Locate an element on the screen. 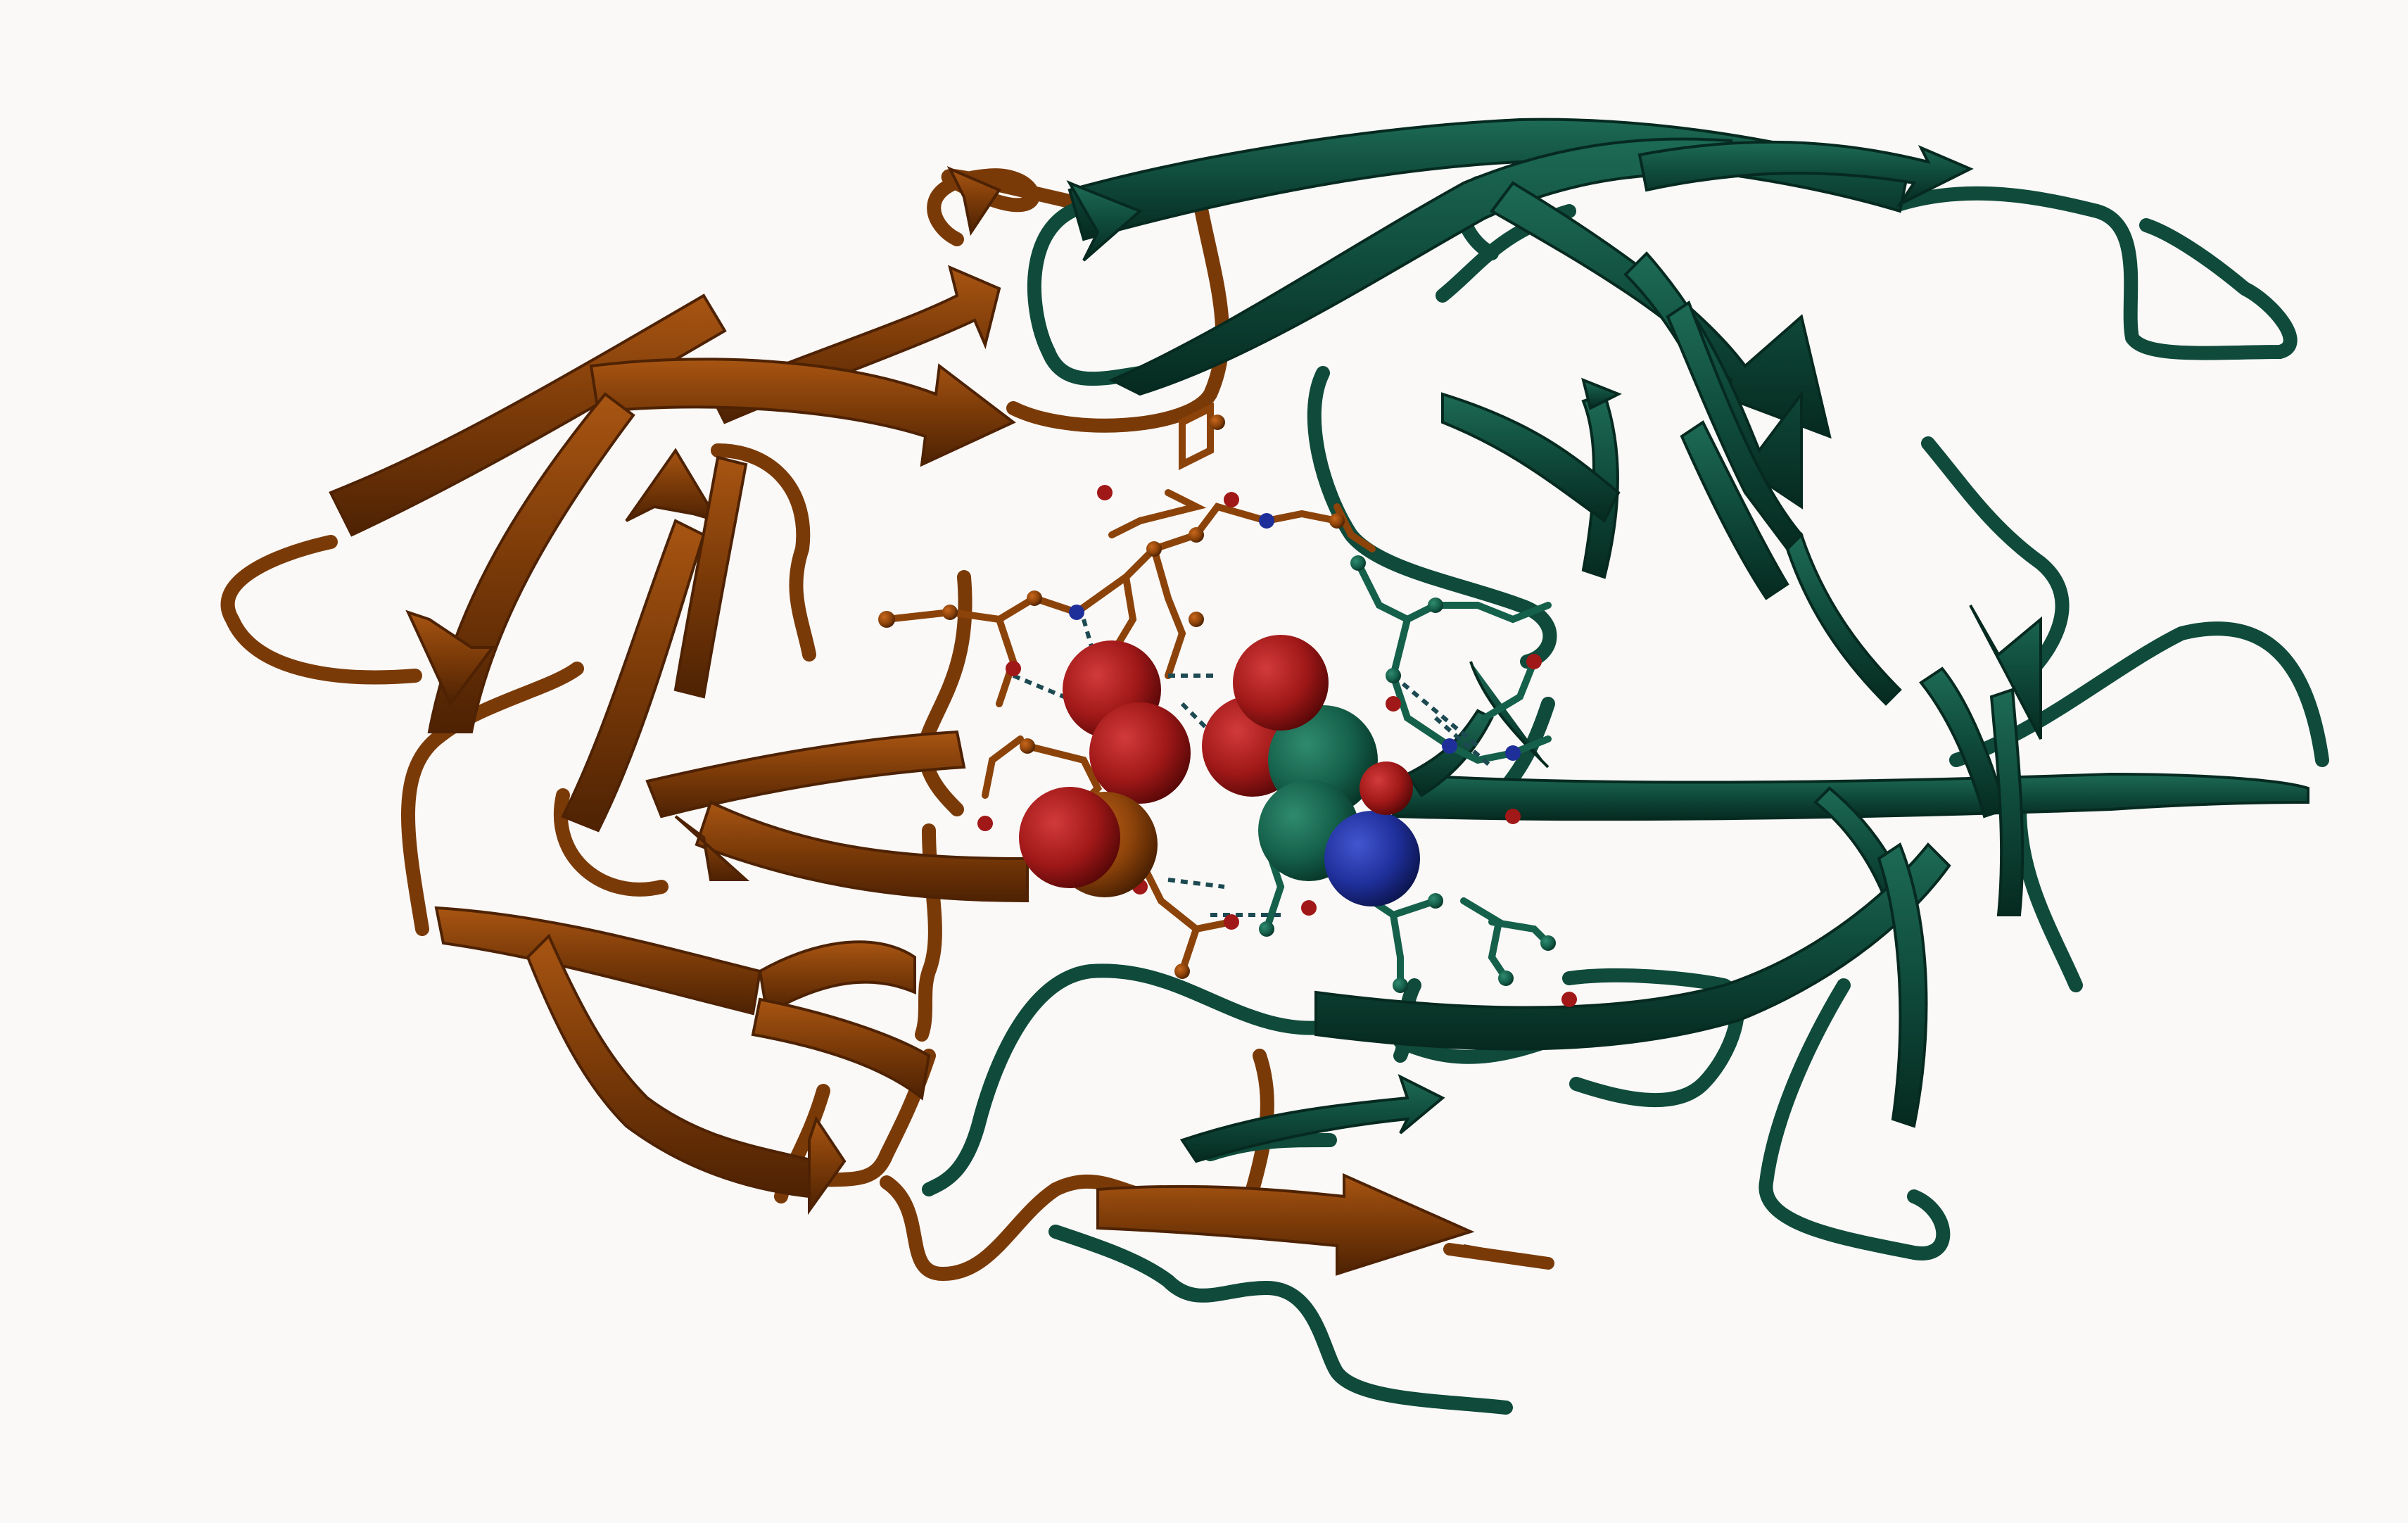  space-filling-atoms is located at coordinates (1219, 770).